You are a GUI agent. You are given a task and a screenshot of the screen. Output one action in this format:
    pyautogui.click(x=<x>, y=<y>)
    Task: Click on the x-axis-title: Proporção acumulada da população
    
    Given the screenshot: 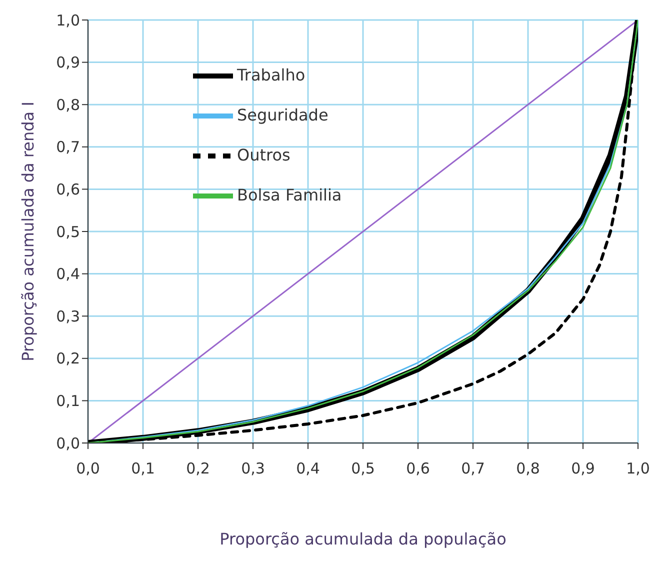 What is the action you would take?
    pyautogui.click(x=363, y=538)
    